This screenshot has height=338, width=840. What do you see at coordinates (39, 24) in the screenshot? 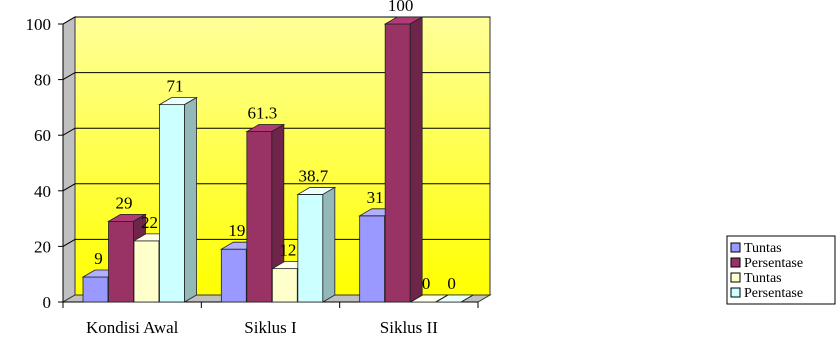
I see `y-tick-label: 100` at bounding box center [39, 24].